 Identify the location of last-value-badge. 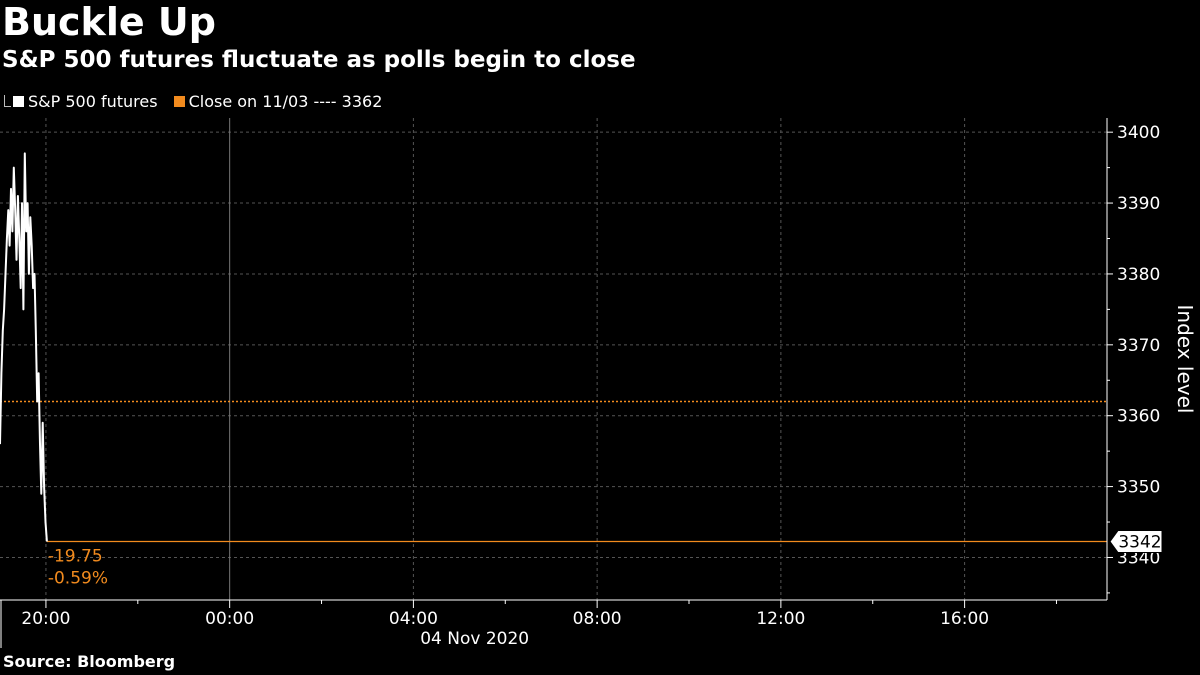
(1136, 542).